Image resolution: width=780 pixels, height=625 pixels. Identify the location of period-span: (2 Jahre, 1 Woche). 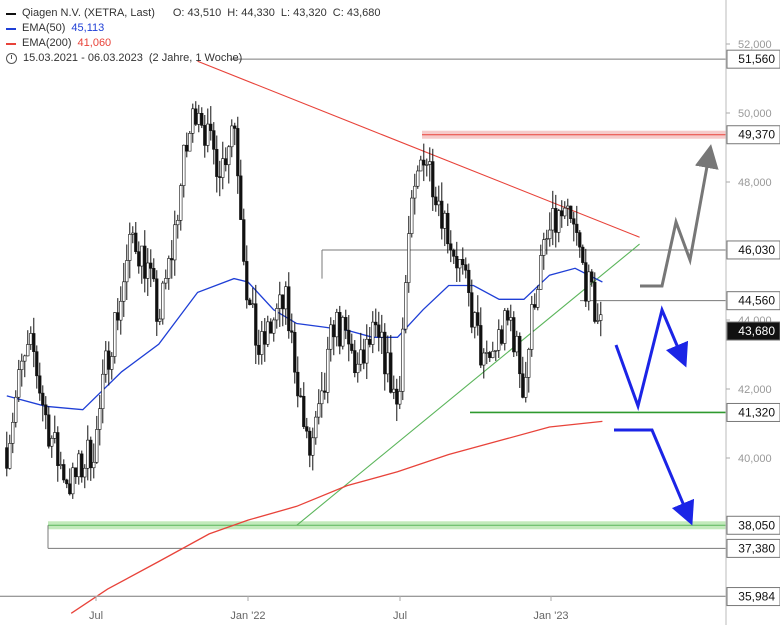
(195, 58).